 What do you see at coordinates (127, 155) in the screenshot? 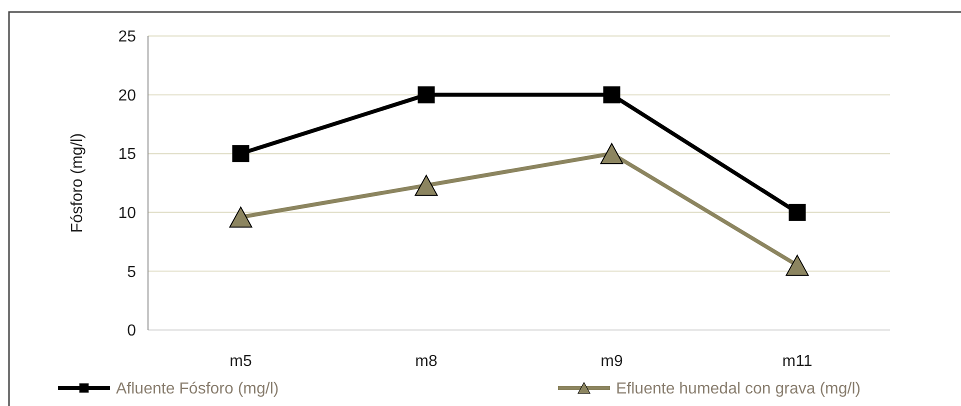
I see `y-tick-label: 15` at bounding box center [127, 155].